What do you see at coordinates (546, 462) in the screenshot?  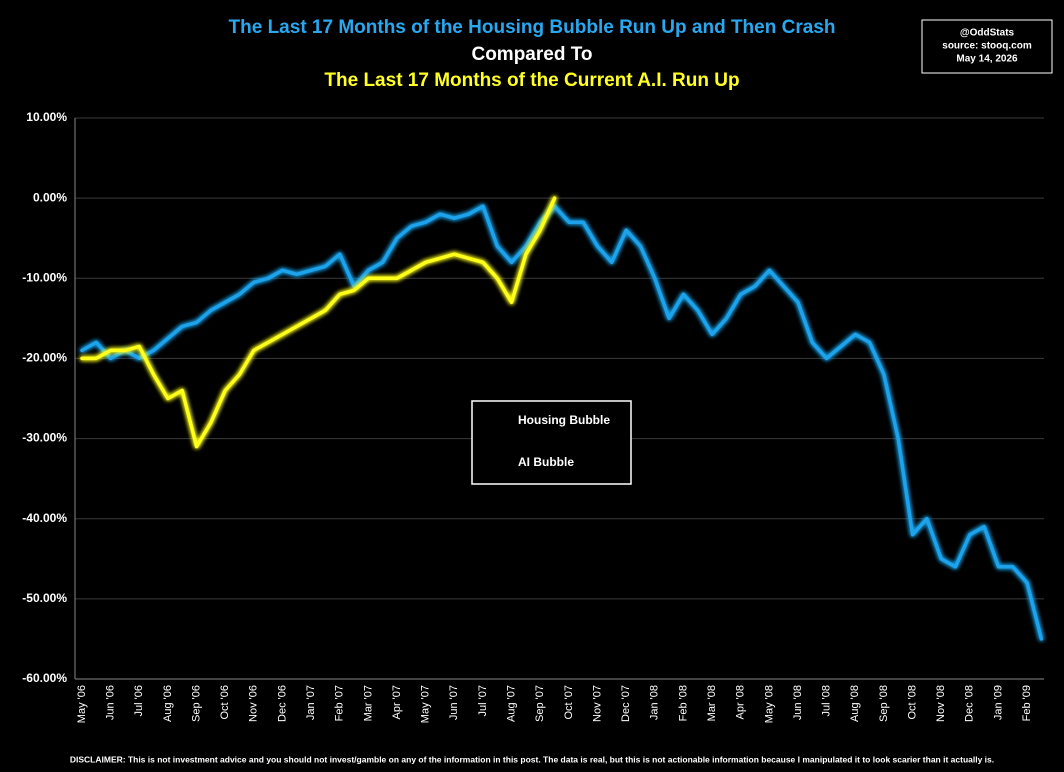 I see `legend-label: AI Bubble` at bounding box center [546, 462].